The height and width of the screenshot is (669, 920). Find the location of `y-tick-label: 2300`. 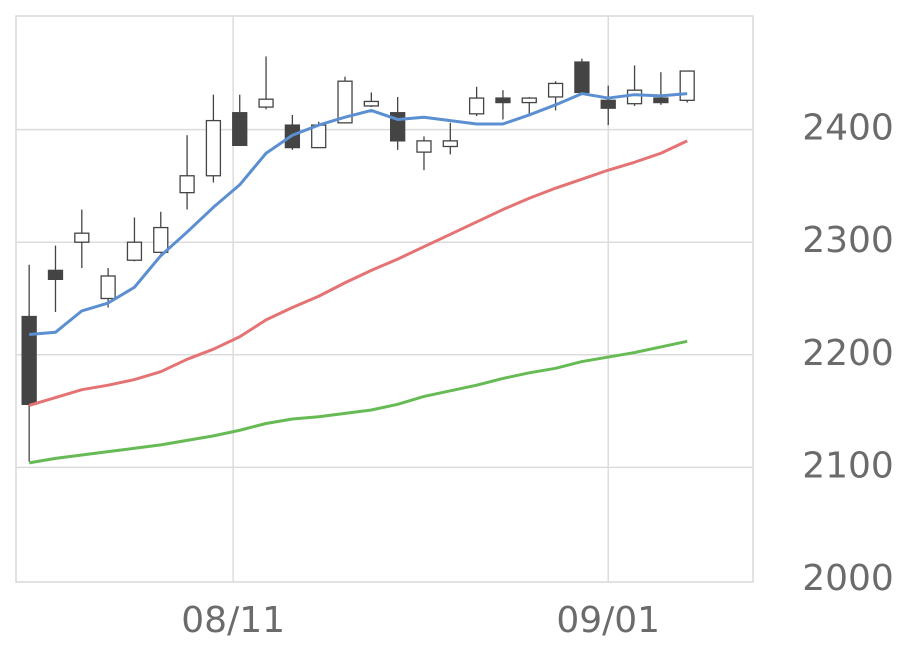

y-tick-label: 2300 is located at coordinates (848, 240).